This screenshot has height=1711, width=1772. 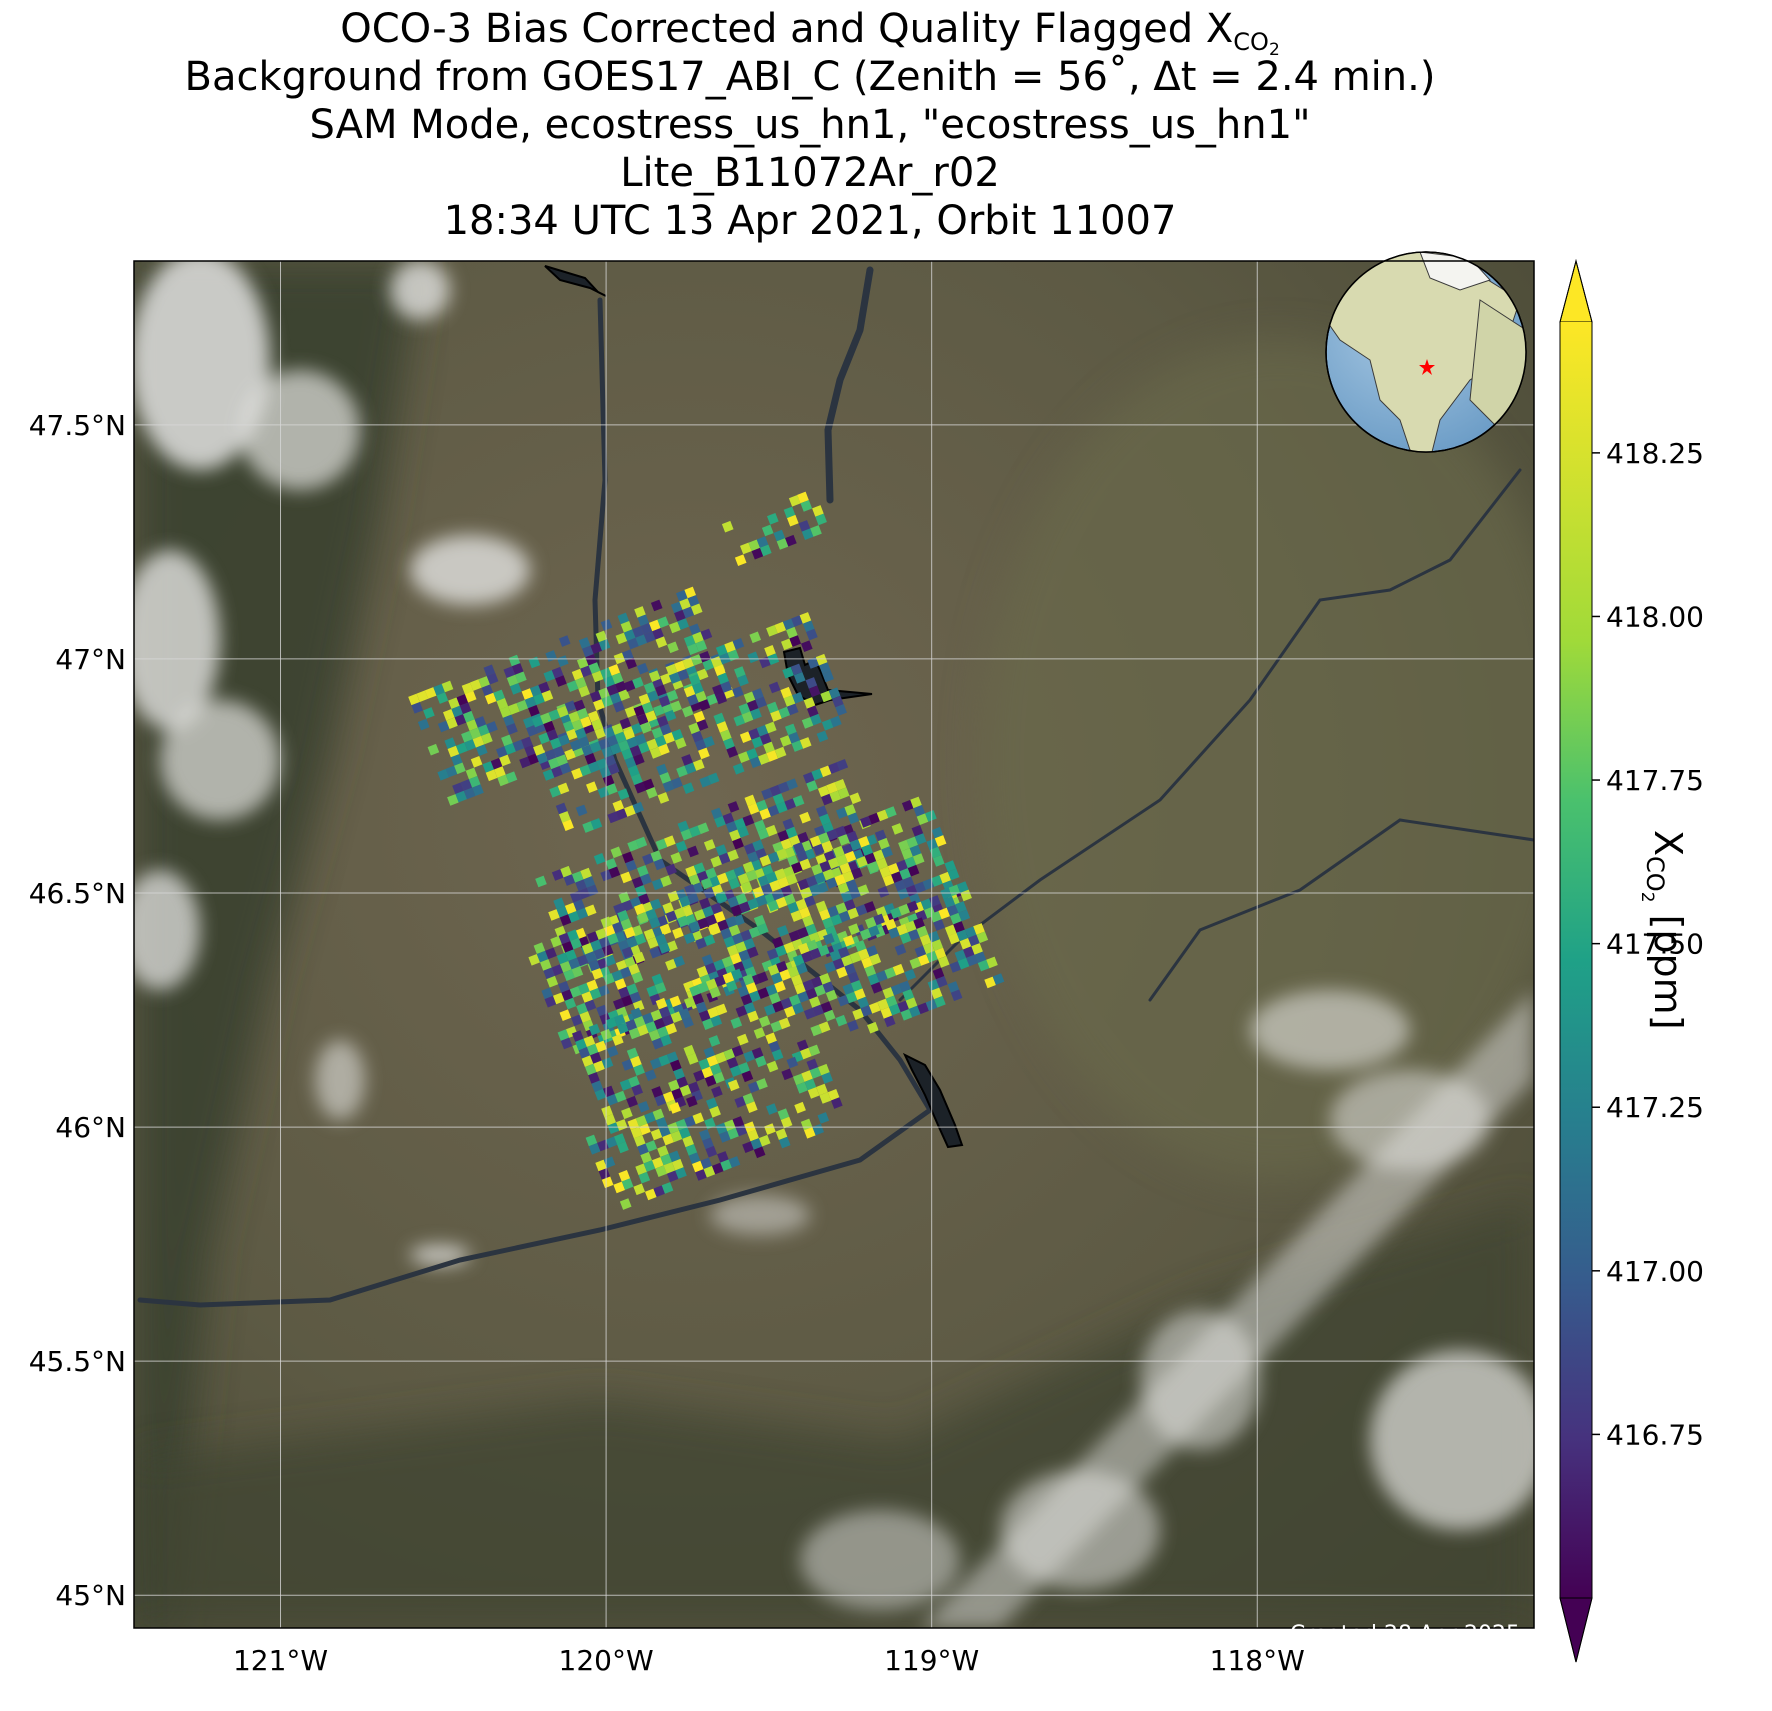 I want to click on lat-tick-label: 46.5°N, so click(x=77, y=893).